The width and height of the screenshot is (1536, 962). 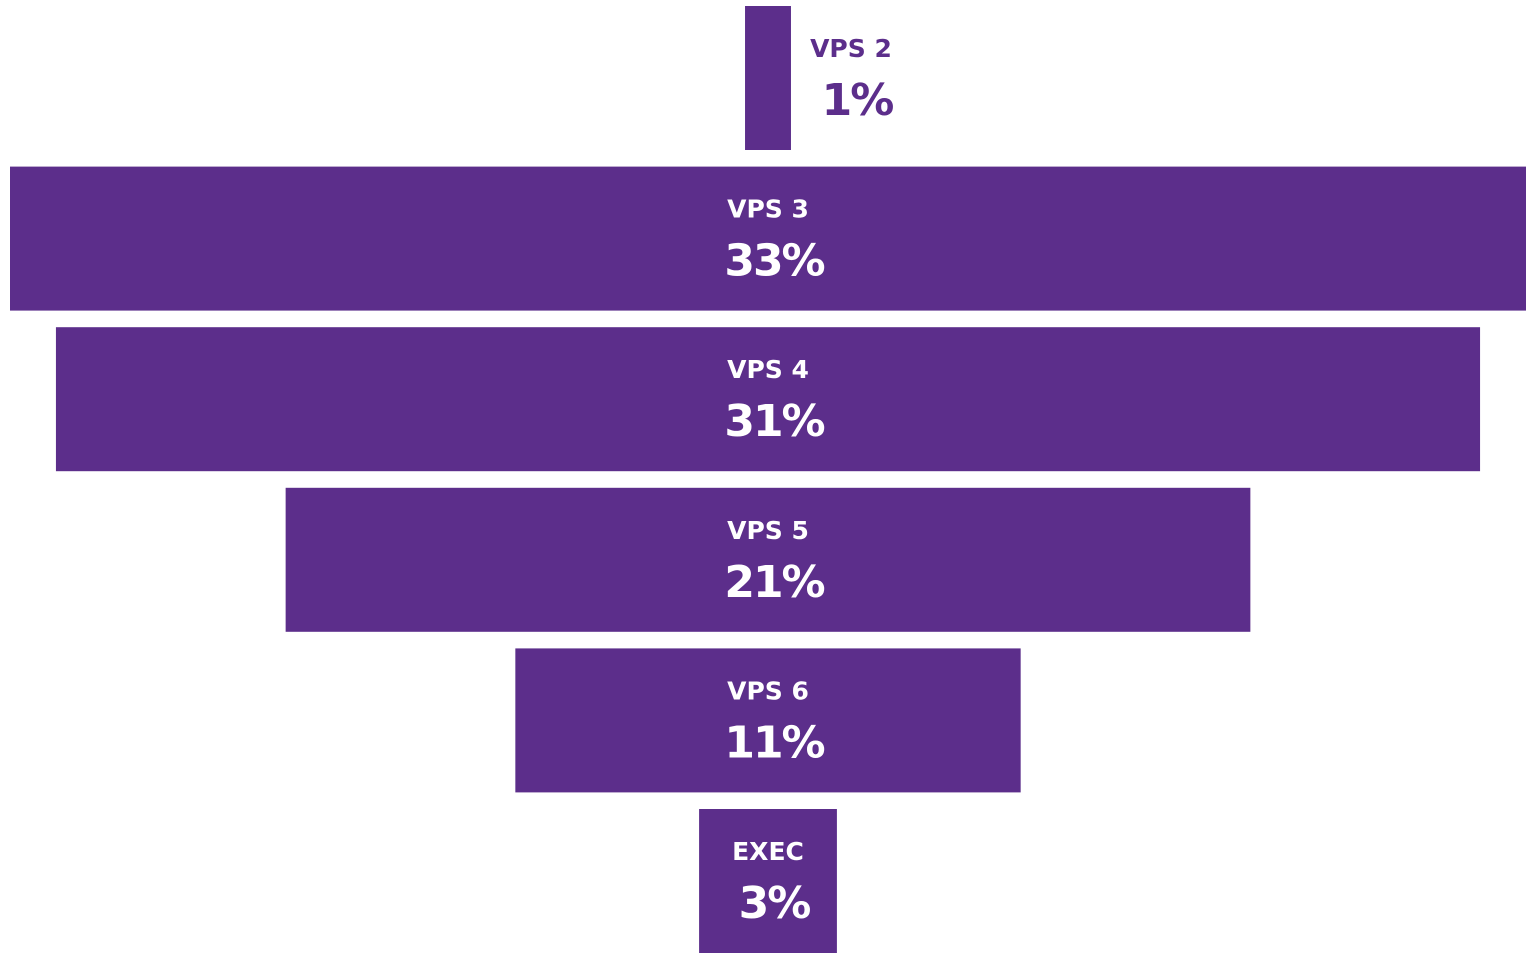 I want to click on category-label: VPS 5, so click(x=768, y=530).